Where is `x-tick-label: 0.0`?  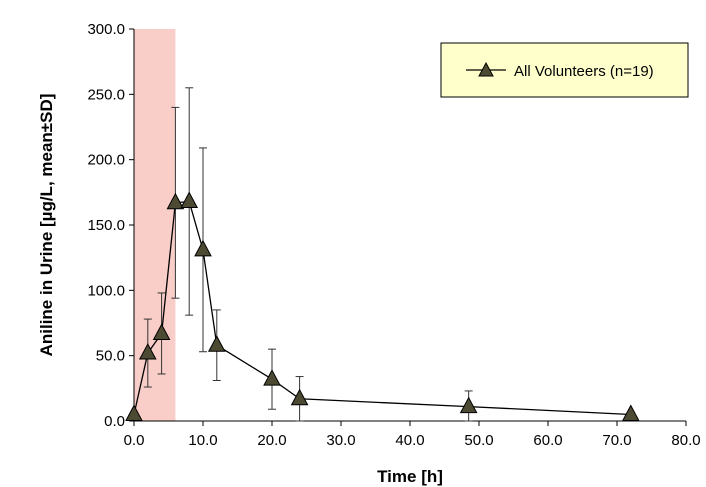 x-tick-label: 0.0 is located at coordinates (134, 440).